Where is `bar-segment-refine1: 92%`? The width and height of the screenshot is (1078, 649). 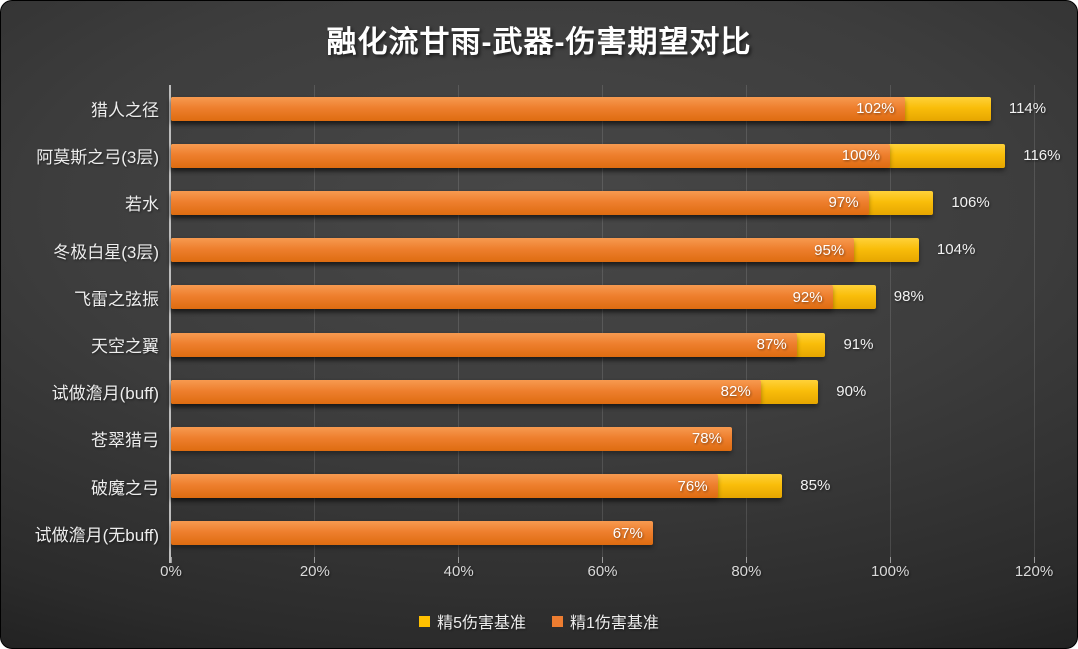
bar-segment-refine1: 92% is located at coordinates (502, 297).